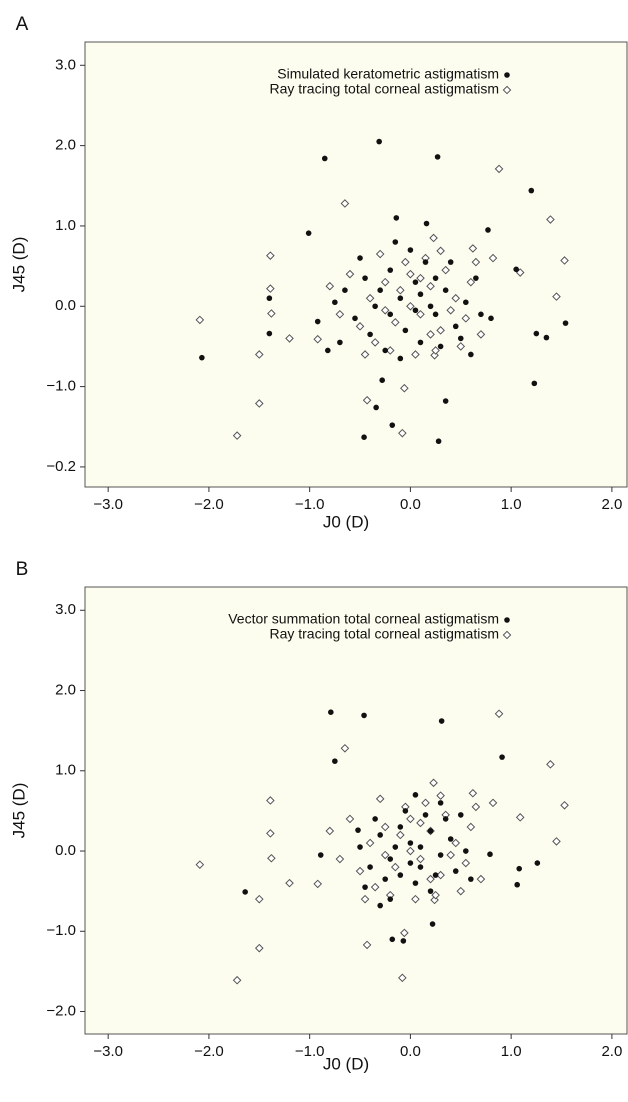  I want to click on x-tick-label: 2.0, so click(611, 1051).